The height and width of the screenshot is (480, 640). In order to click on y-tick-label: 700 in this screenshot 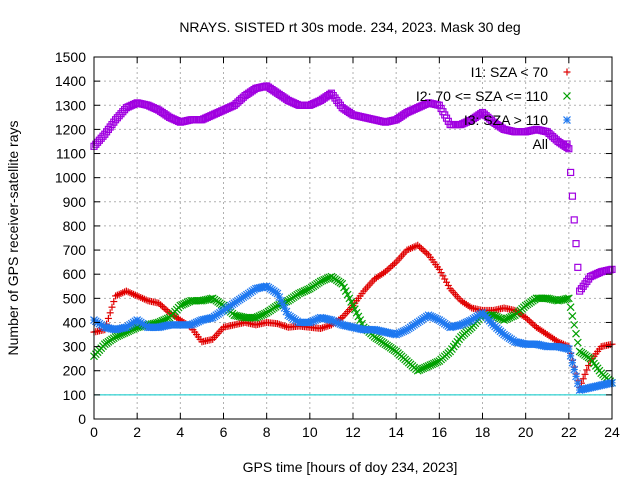, I will do `click(75, 250)`.